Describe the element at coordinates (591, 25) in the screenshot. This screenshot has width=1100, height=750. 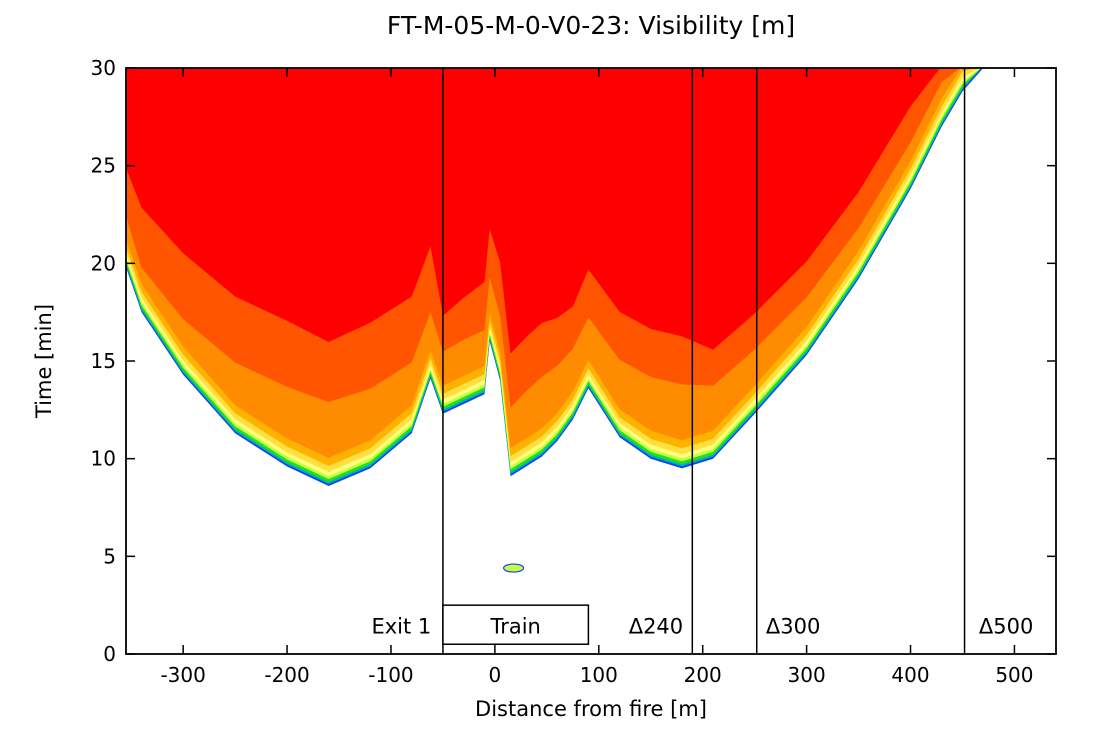
I see `chart-title: FT-M-05-M-0-V0-23: Visibility [m]` at that location.